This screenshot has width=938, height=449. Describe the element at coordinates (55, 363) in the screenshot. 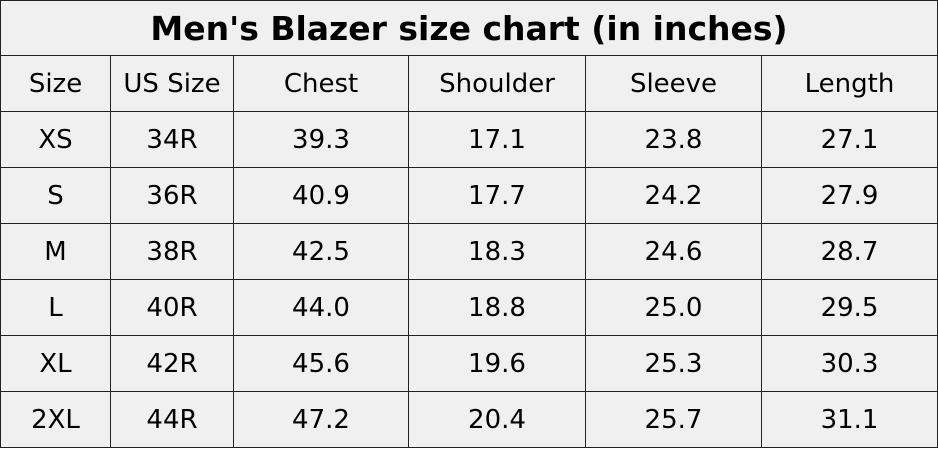

I see `table-cell: XL` at that location.